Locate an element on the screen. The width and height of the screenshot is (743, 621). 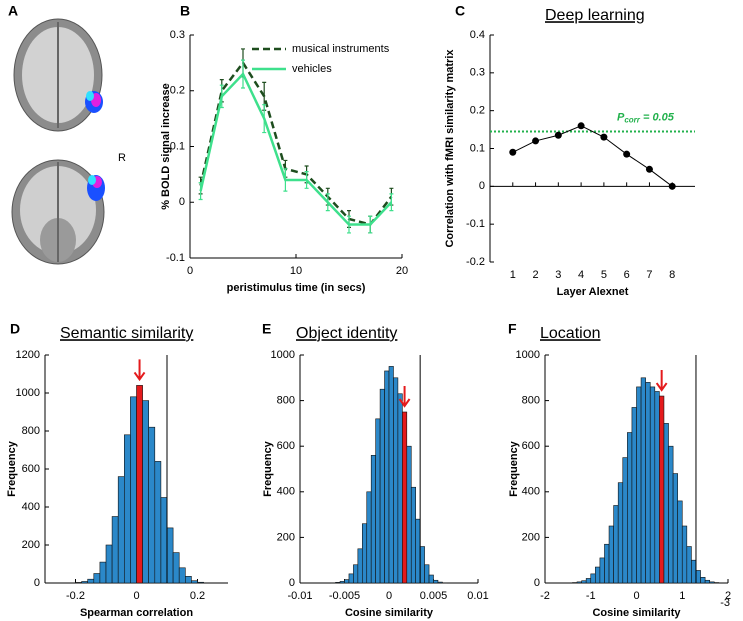
x-tick-label: 8 is located at coordinates (672, 275).